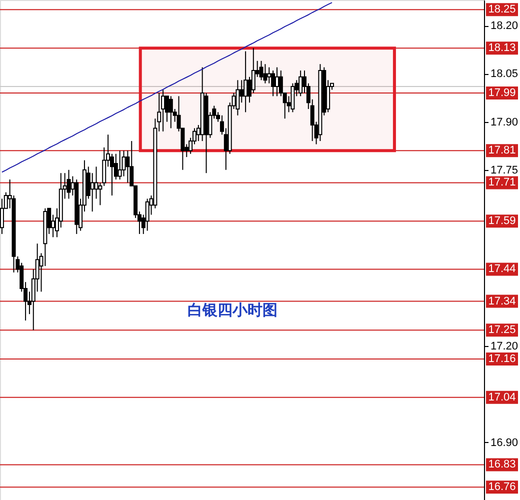 This screenshot has width=520, height=500. I want to click on ref-line-label: 17.44, so click(502, 269).